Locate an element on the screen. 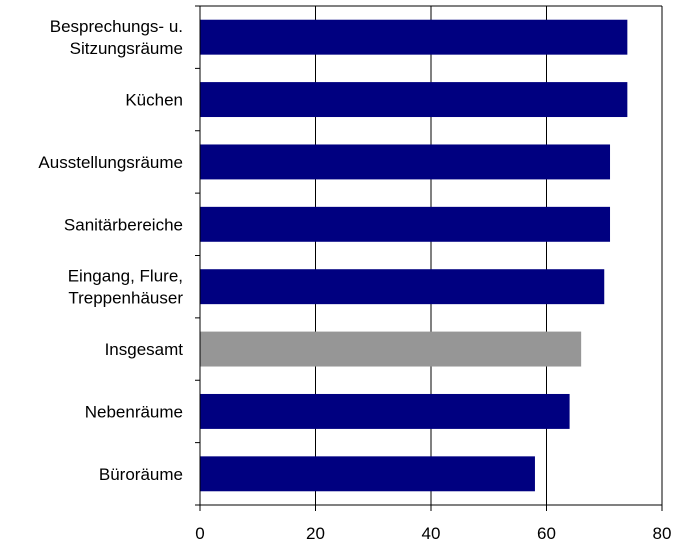 The height and width of the screenshot is (546, 678). x-tick-label-4: 80 is located at coordinates (662, 533).